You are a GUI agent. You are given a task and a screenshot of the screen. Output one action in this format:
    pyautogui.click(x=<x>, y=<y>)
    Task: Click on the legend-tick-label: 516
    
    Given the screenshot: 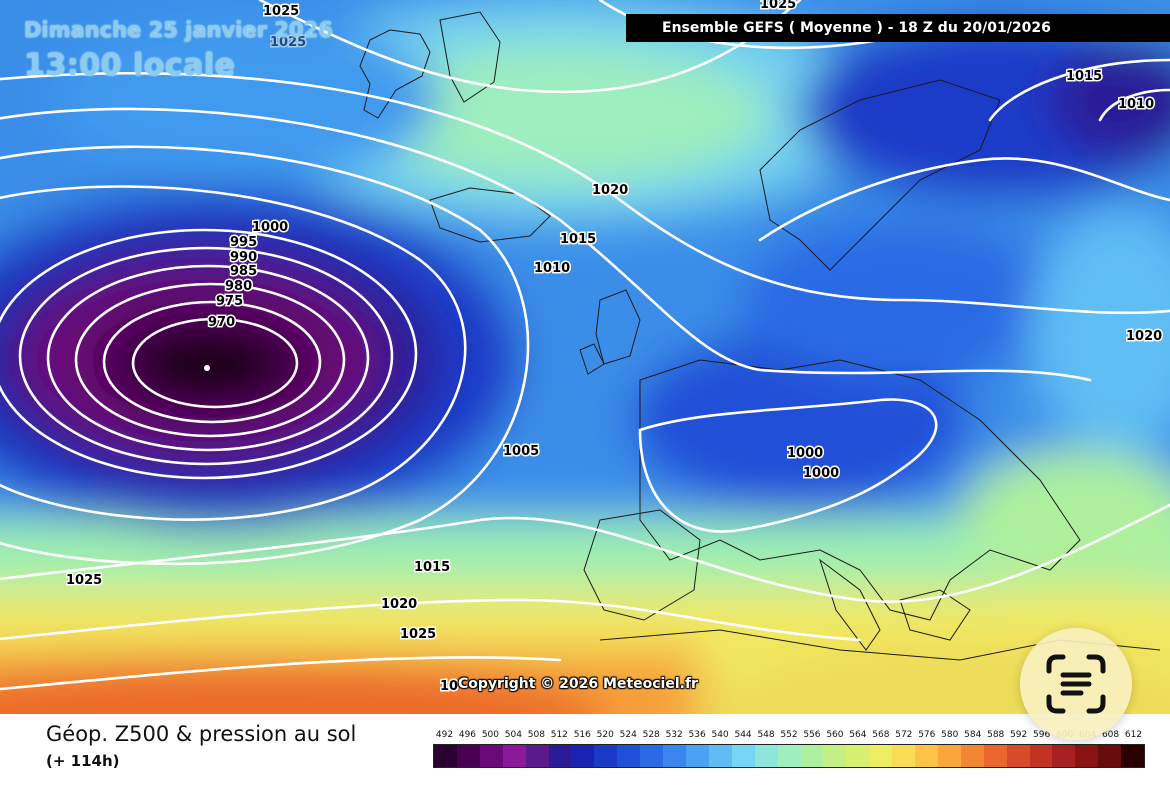 What is the action you would take?
    pyautogui.click(x=582, y=735)
    